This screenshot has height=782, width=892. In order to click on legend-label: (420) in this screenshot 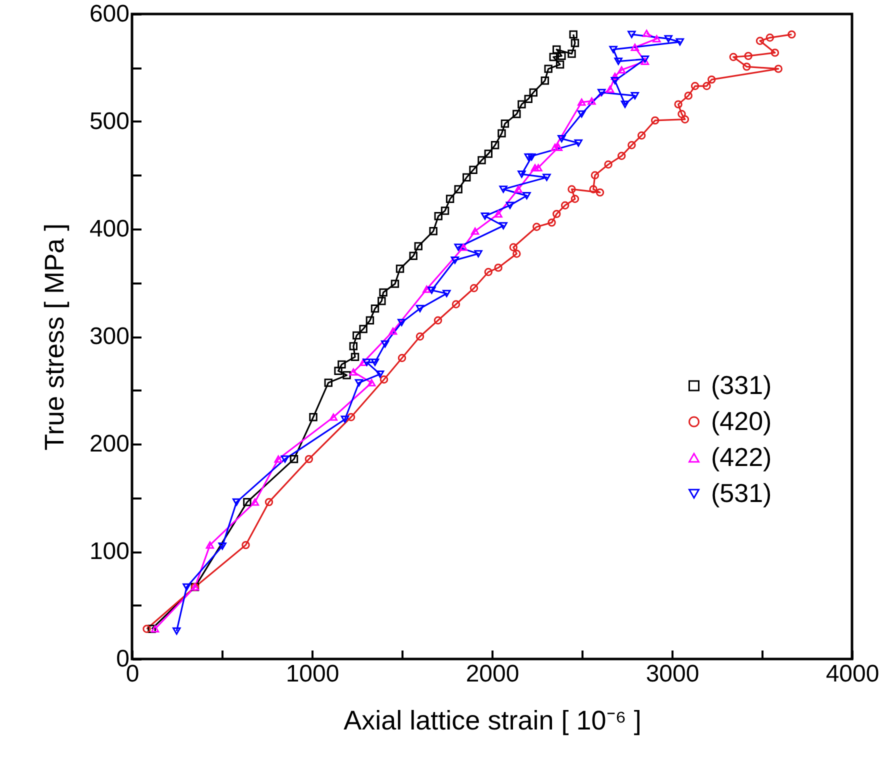, I will do `click(741, 421)`.